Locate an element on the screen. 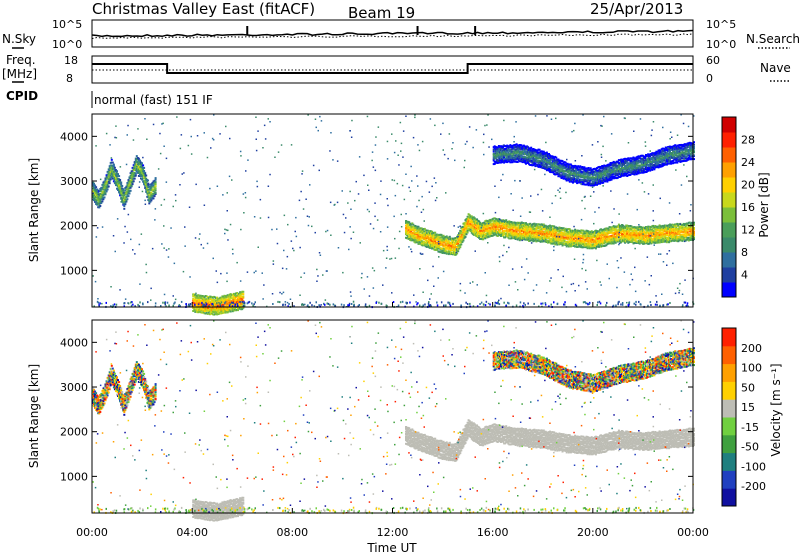 Image resolution: width=800 pixels, height=554 pixels. noise-right-tick-bottom: 10^0 is located at coordinates (721, 44).